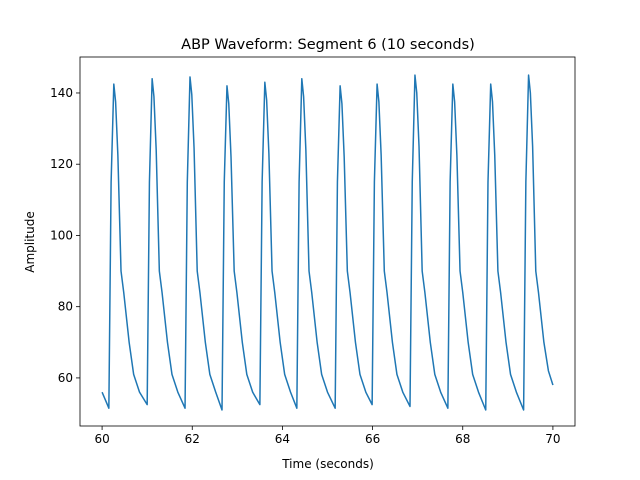 The image size is (640, 480). What do you see at coordinates (65, 378) in the screenshot?
I see `y-tick-label: 60` at bounding box center [65, 378].